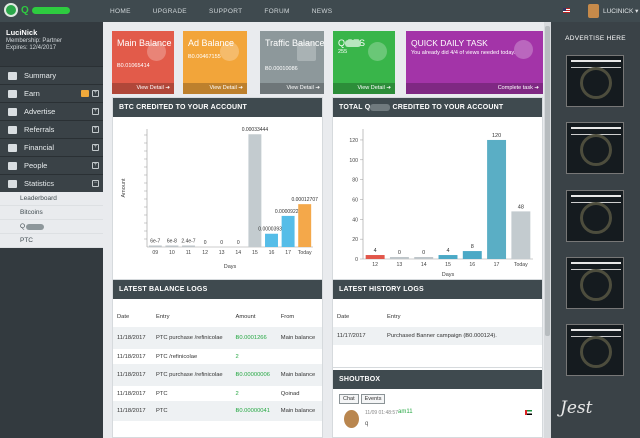  I want to click on main-balance-card: Main Balance Ƀ0.01065414 View Detail ➔, so click(143, 62).